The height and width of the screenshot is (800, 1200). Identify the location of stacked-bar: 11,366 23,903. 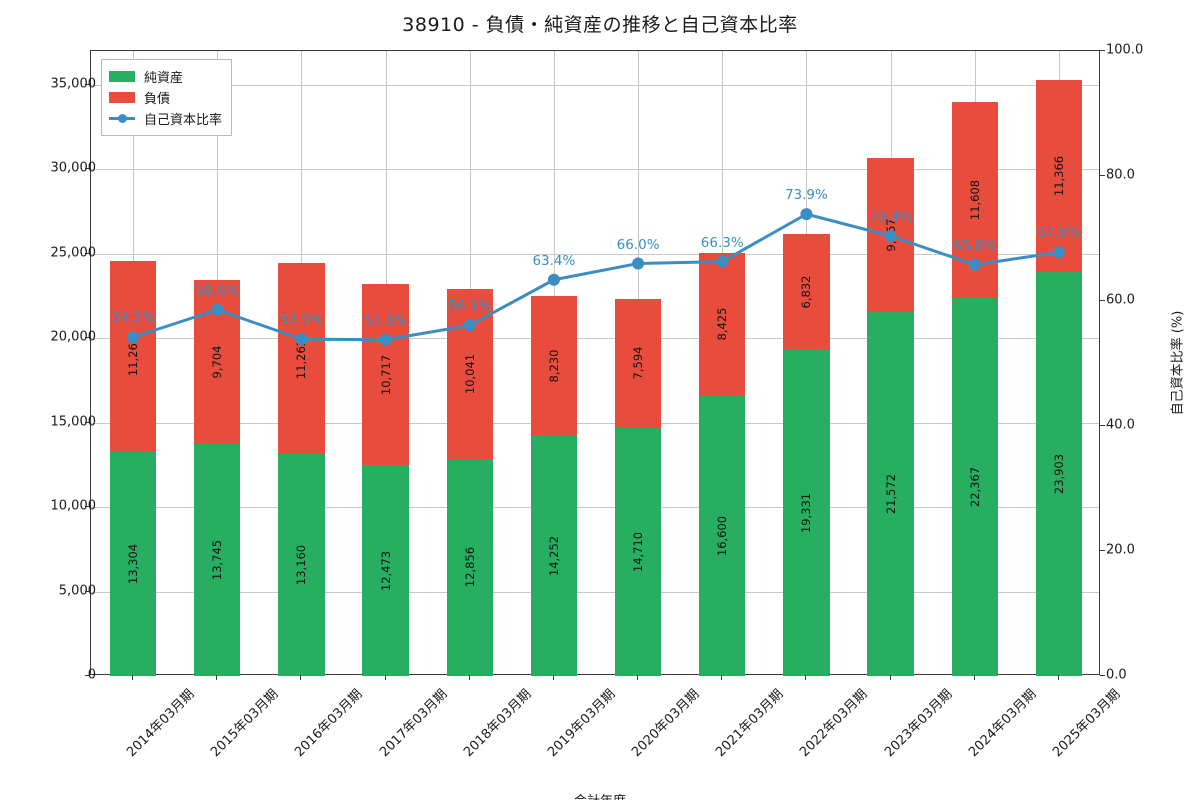
(1059, 378).